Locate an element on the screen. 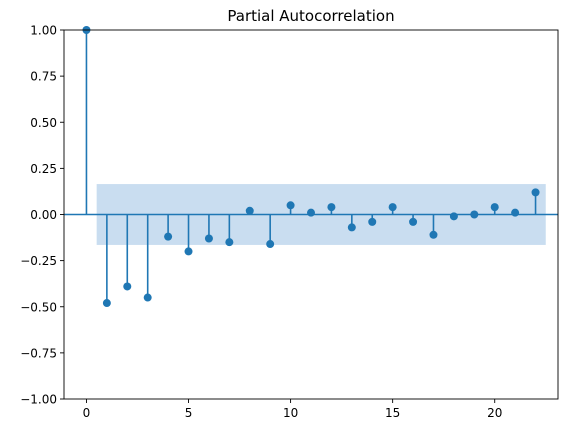  y-tick-label: 0.50 is located at coordinates (43, 123).